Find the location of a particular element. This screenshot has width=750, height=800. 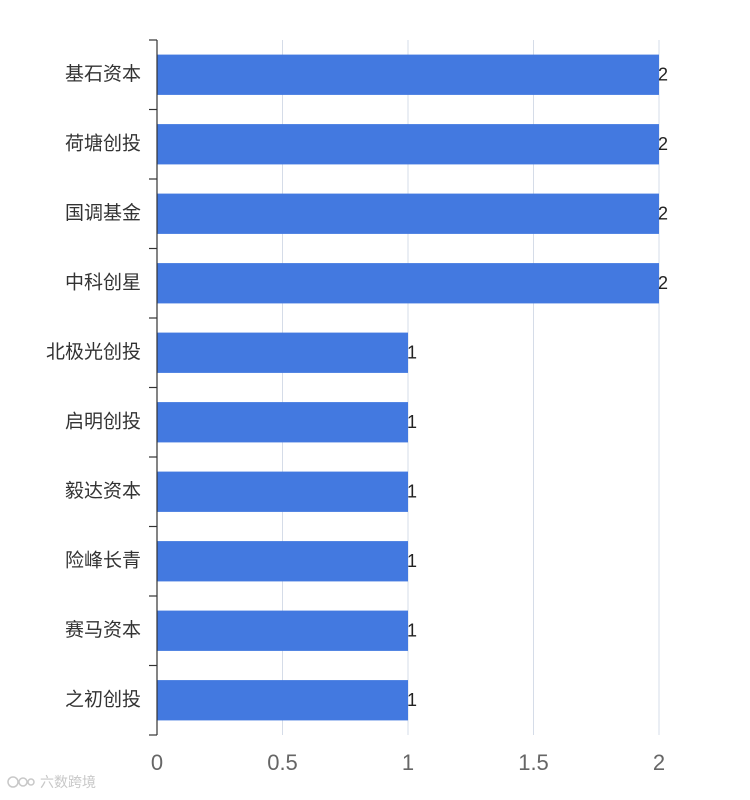

category-label: 毅达资本 is located at coordinates (103, 491).